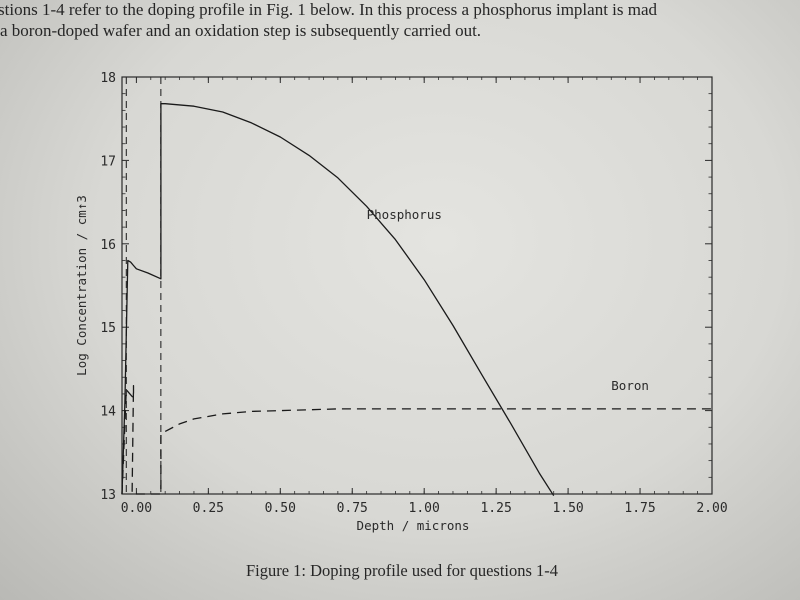  I want to click on y-tick-label: 14, so click(108, 412).